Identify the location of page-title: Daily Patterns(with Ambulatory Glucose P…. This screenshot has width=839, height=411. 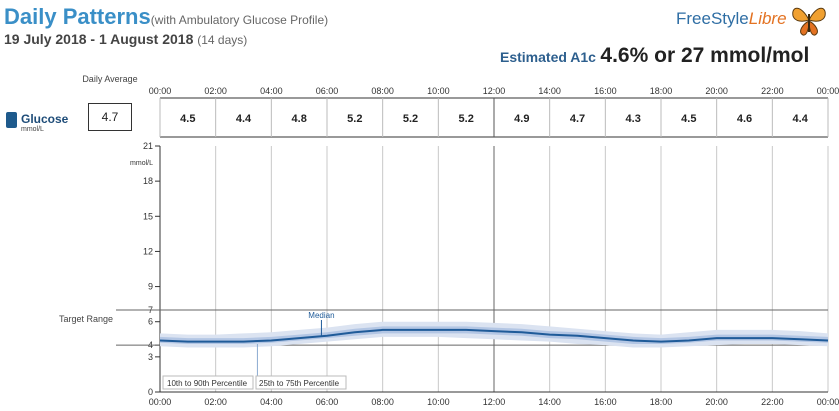
(166, 17).